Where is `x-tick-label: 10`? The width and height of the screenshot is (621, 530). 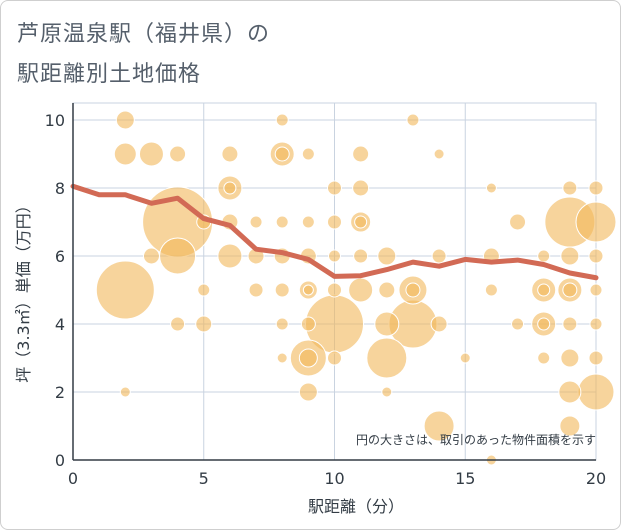 x-tick-label: 10 is located at coordinates (334, 478).